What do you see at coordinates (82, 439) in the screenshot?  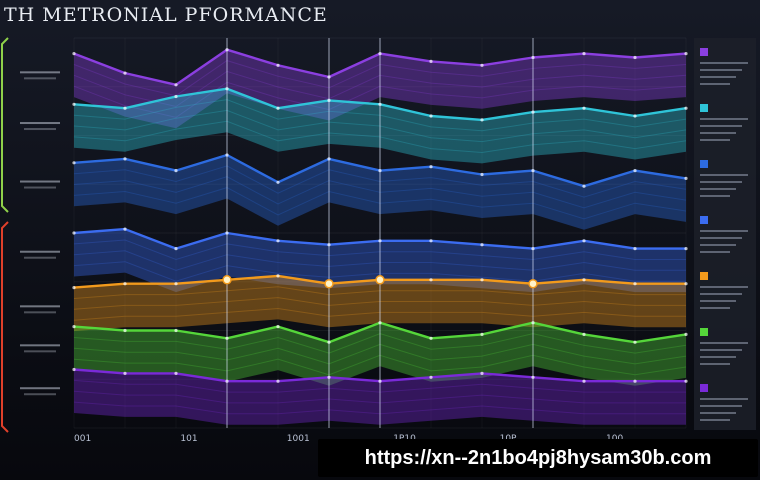 I see `x-tick-label: 001` at bounding box center [82, 439].